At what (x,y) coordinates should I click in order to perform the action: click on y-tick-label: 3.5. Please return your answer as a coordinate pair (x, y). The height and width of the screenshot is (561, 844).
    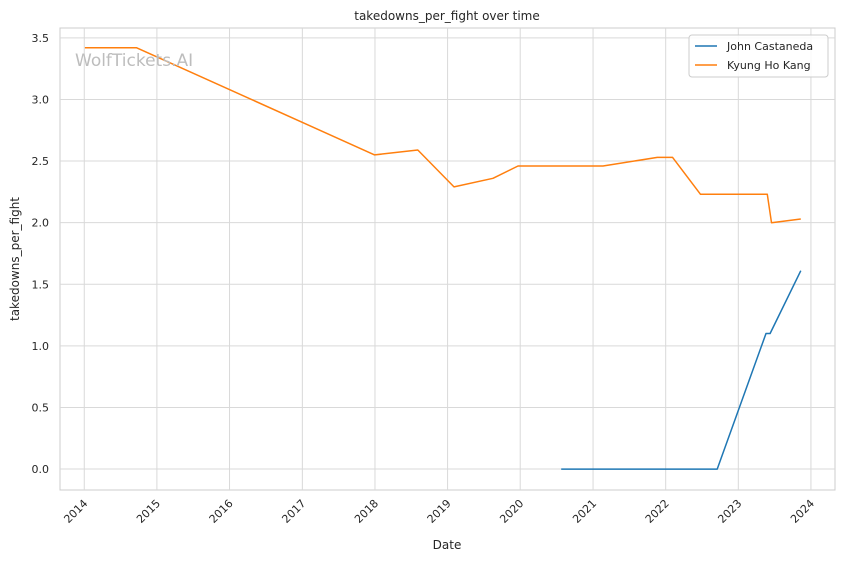
    Looking at the image, I should click on (41, 38).